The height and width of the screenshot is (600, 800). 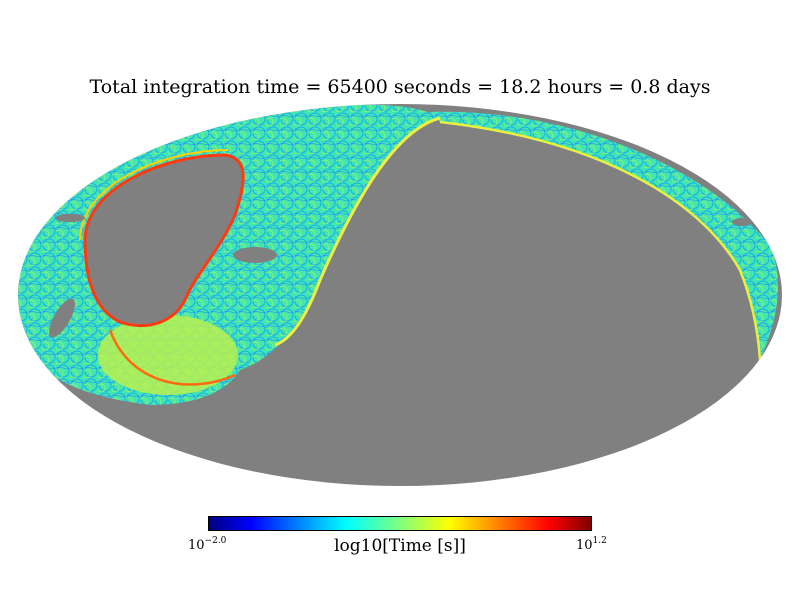 What do you see at coordinates (357, 231) in the screenshot?
I see `band-edge-seam` at bounding box center [357, 231].